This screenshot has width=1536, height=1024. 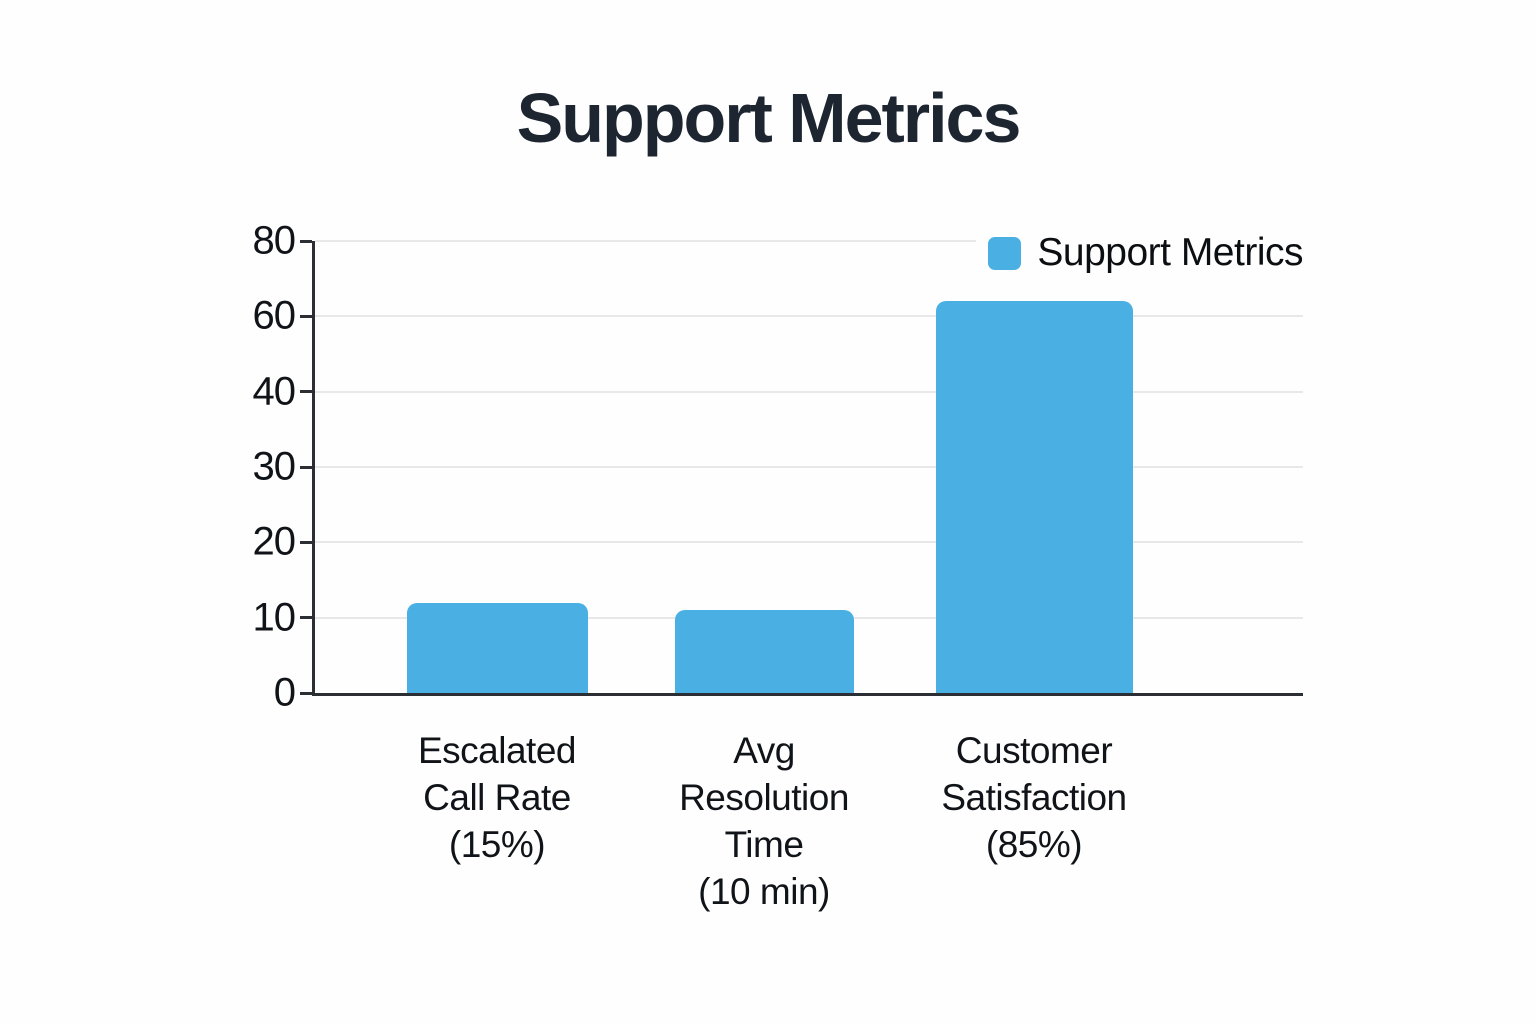 What do you see at coordinates (497, 844) in the screenshot?
I see `x-category-label-line: (15%)` at bounding box center [497, 844].